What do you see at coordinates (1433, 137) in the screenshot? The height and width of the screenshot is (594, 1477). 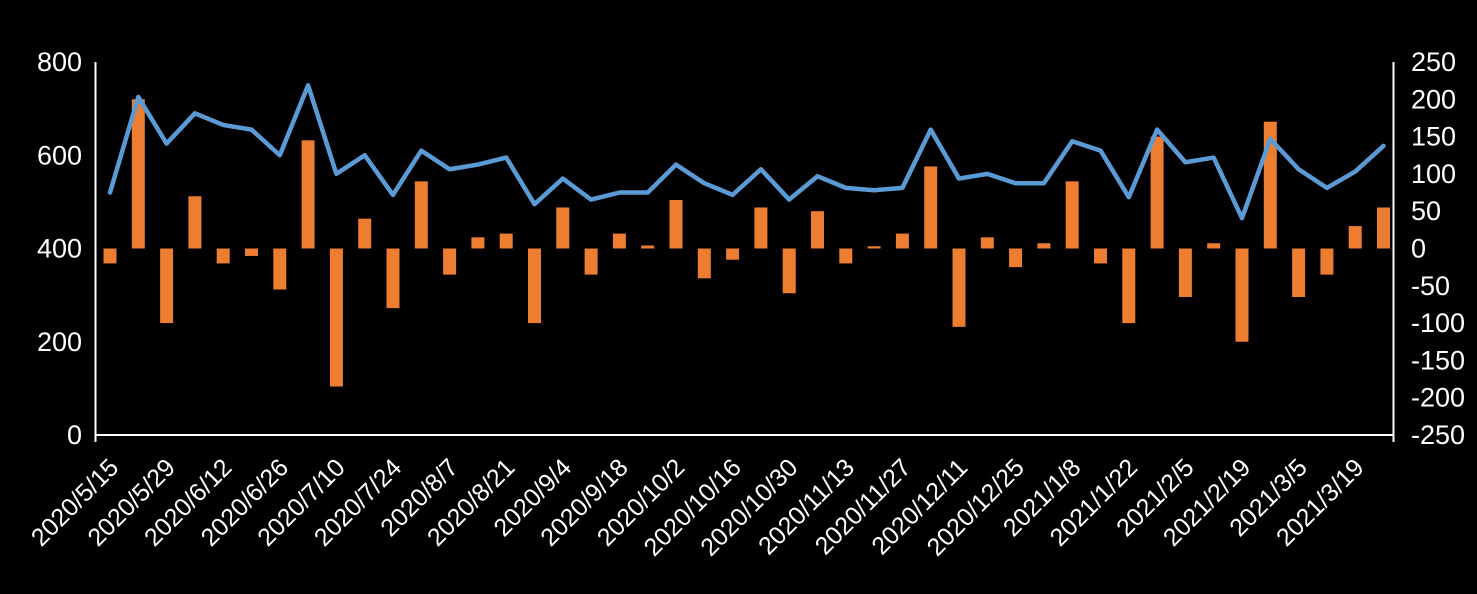 I see `right-axis-tick-label: 150` at bounding box center [1433, 137].